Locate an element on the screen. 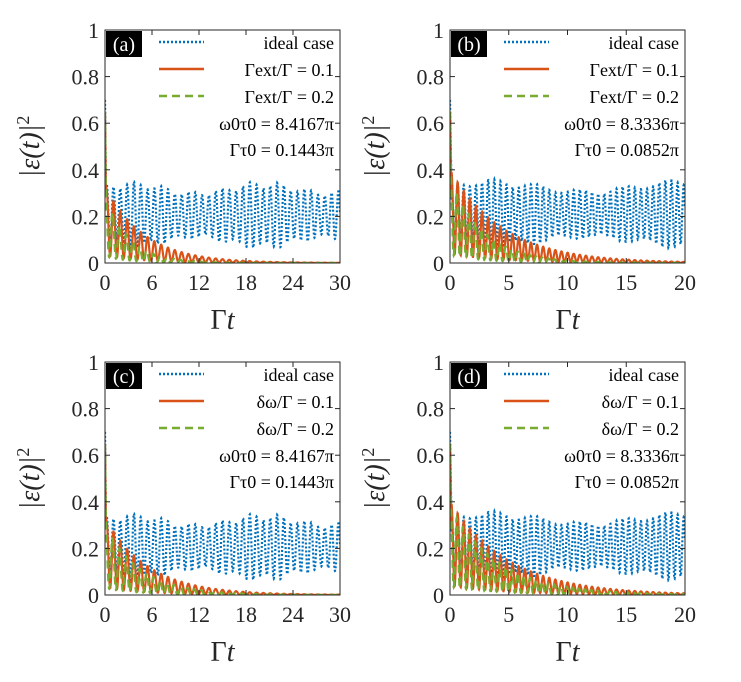 The image size is (741, 682). panel-label: (a) is located at coordinates (124, 45).